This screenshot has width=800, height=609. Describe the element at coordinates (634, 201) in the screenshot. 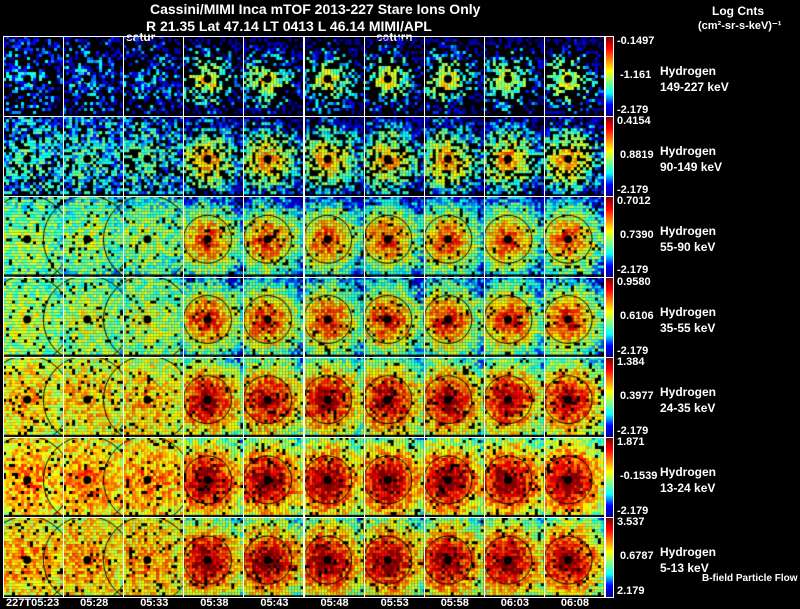

I see `colorbar-max-label: 0.7012` at that location.